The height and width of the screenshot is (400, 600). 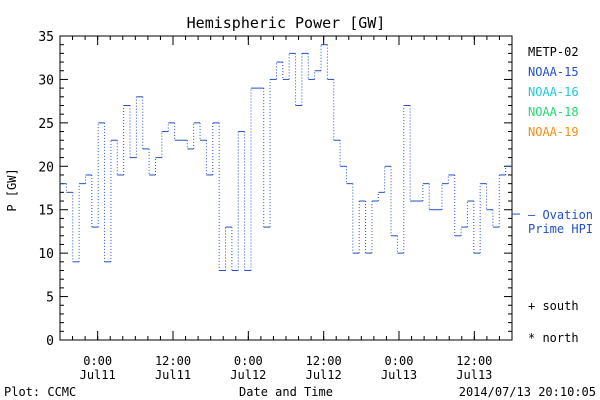 What do you see at coordinates (46, 124) in the screenshot?
I see `y-tick-label: 25` at bounding box center [46, 124].